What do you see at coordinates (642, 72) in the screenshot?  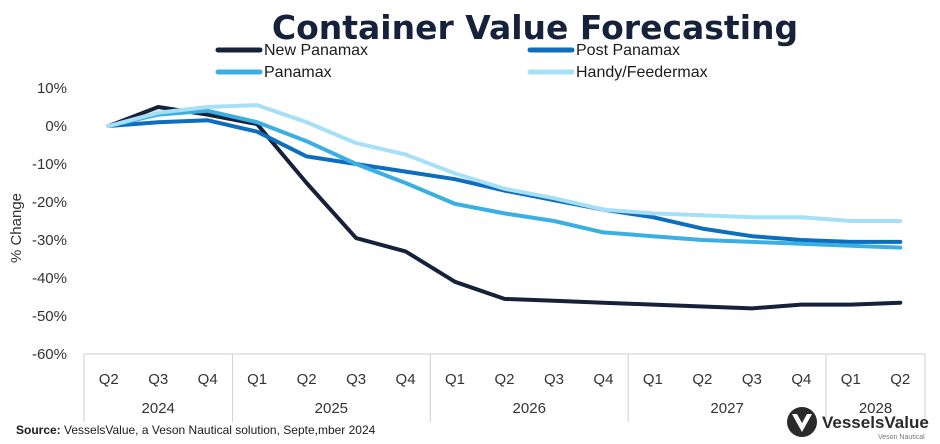 I see `legend-label: Handy/Feedermax` at bounding box center [642, 72].